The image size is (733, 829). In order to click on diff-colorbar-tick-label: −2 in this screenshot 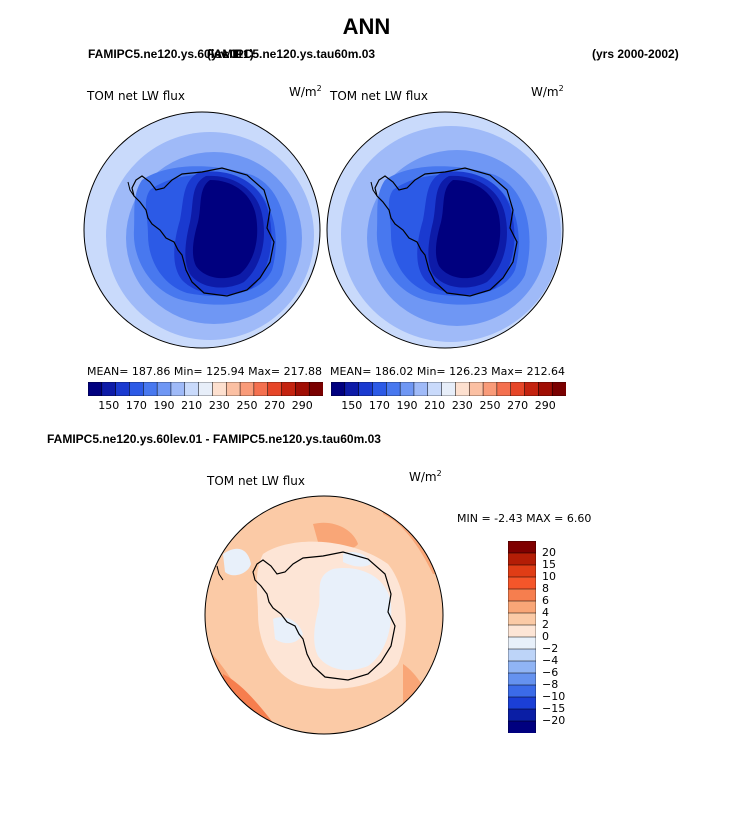, I will do `click(550, 648)`.